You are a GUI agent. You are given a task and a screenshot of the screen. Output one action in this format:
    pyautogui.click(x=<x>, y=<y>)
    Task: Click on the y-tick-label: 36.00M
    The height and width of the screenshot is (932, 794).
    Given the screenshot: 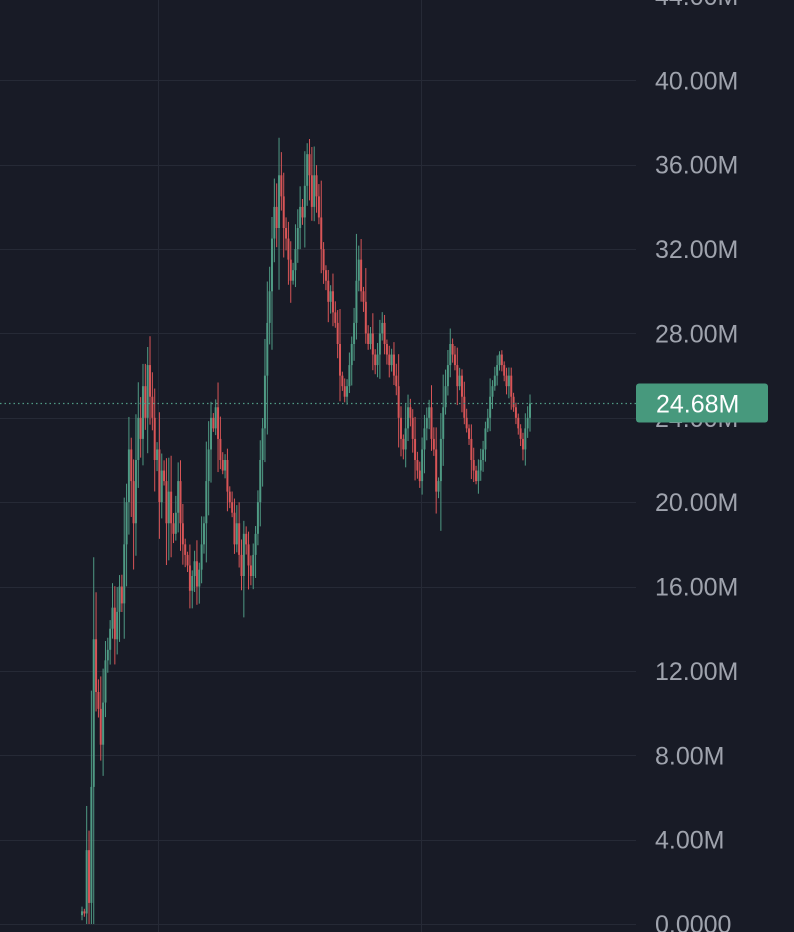 What is the action you would take?
    pyautogui.click(x=696, y=166)
    